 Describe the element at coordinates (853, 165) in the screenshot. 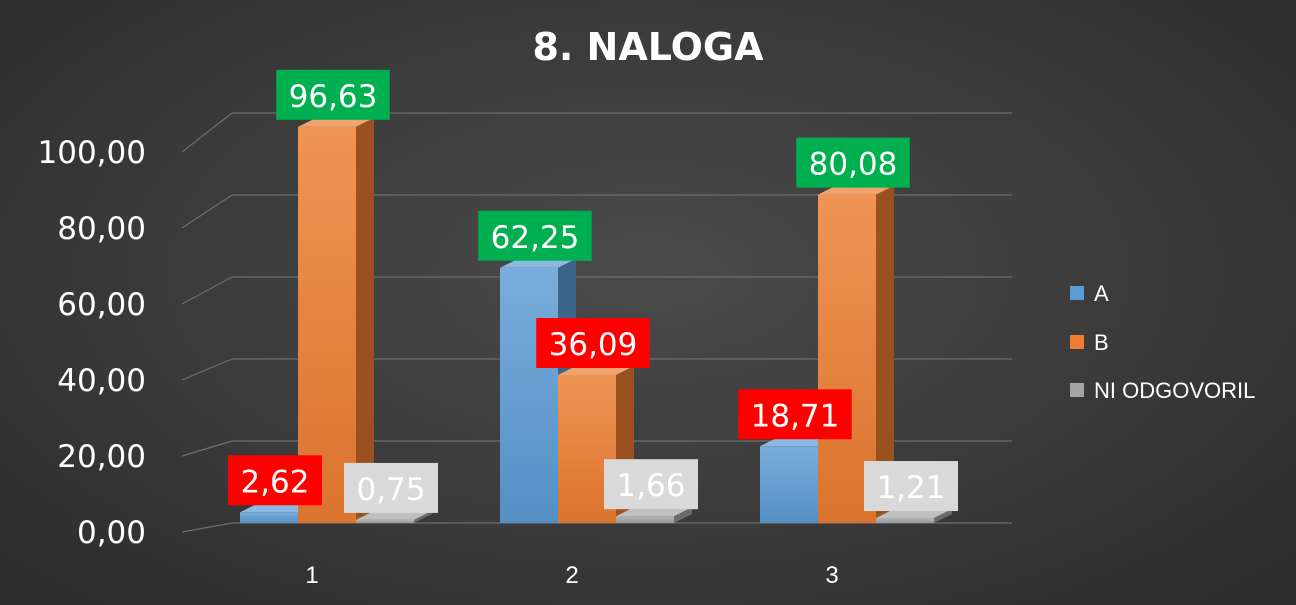

I see `data-label-text: 80,08` at that location.